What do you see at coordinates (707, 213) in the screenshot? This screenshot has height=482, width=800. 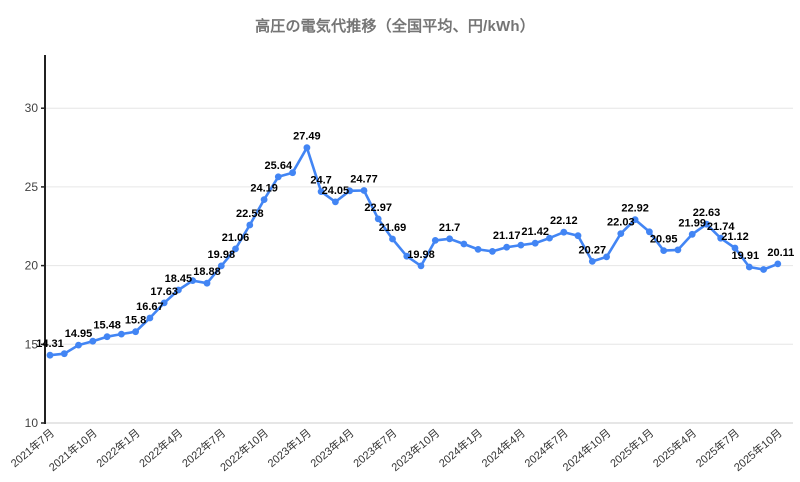 I see `data-point-label: 22.63` at bounding box center [707, 213].